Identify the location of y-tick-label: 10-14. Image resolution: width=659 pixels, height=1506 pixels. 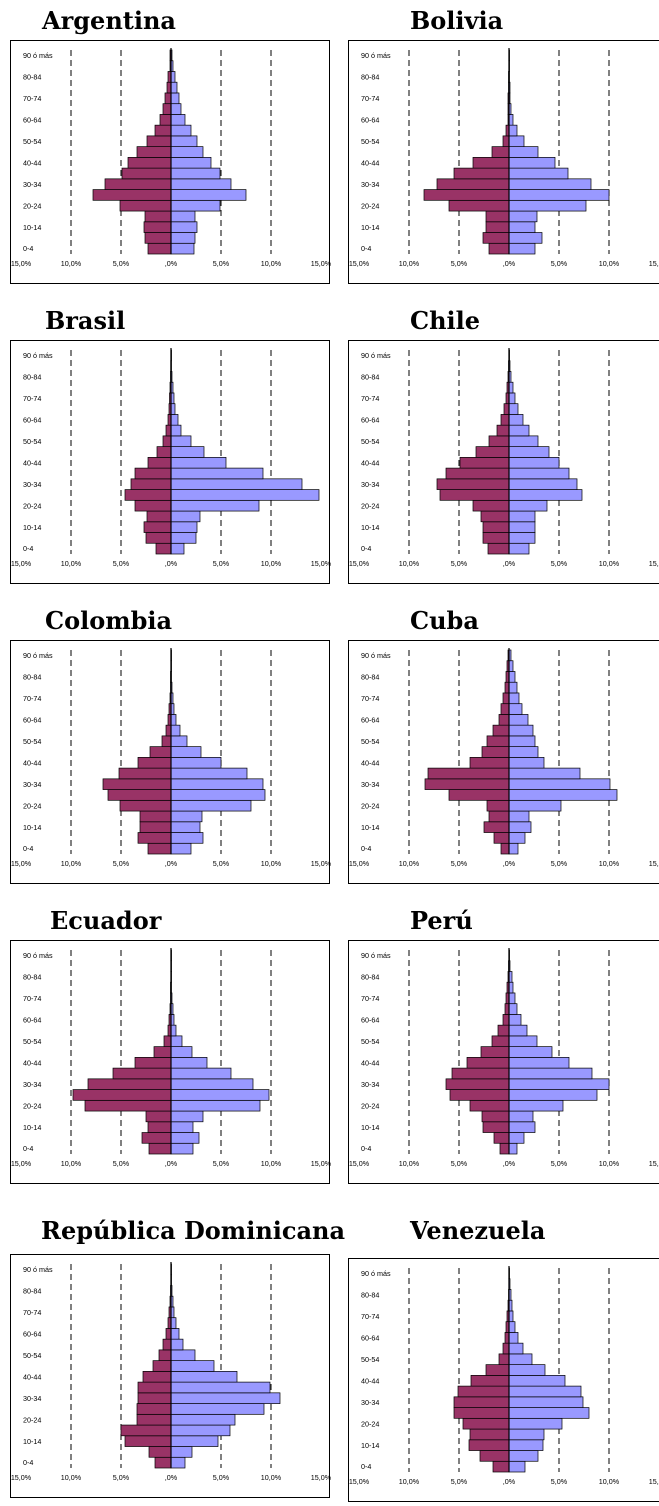
(370, 227).